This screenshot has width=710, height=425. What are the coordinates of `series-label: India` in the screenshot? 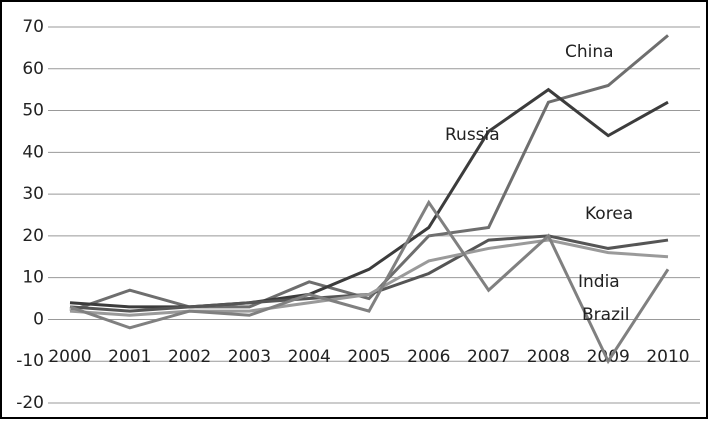 It's located at (599, 282).